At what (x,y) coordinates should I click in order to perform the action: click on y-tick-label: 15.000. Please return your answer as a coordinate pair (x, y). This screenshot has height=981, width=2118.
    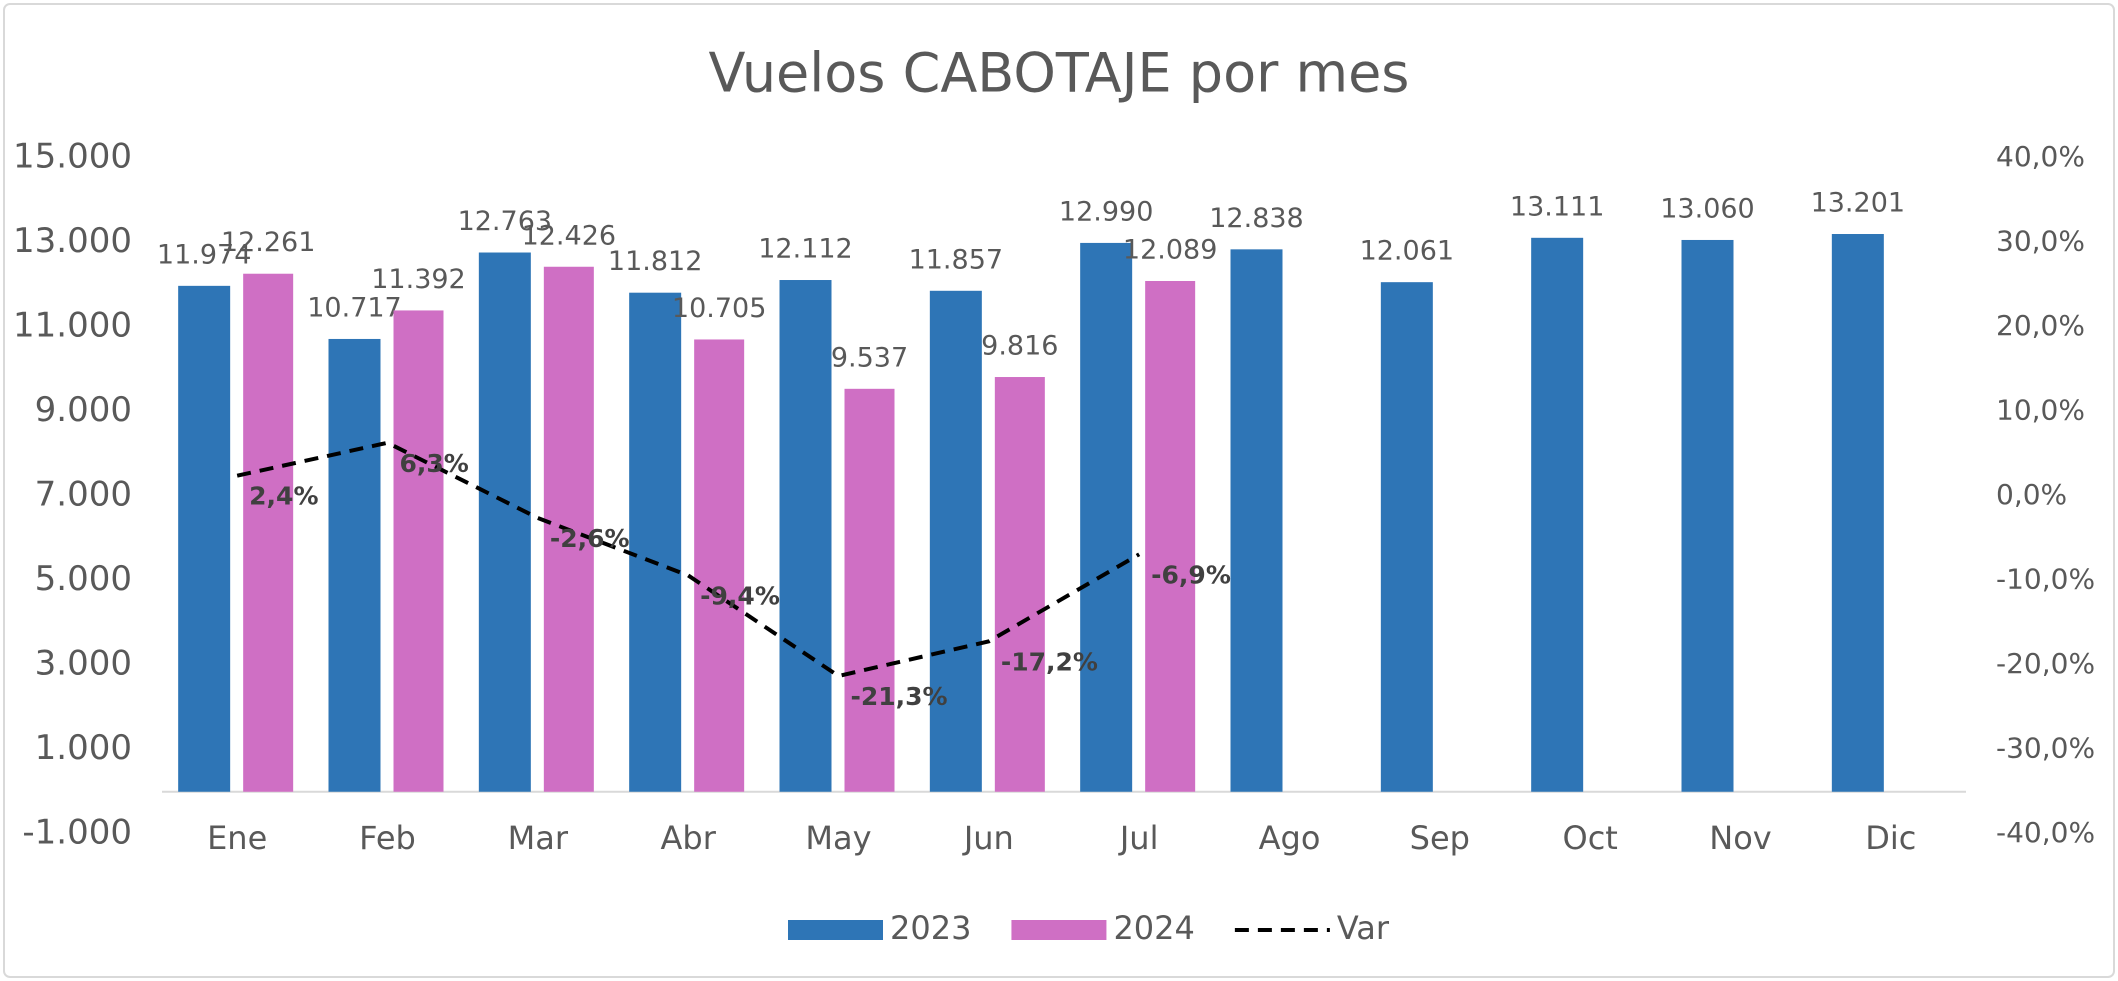
    Looking at the image, I should click on (72, 157).